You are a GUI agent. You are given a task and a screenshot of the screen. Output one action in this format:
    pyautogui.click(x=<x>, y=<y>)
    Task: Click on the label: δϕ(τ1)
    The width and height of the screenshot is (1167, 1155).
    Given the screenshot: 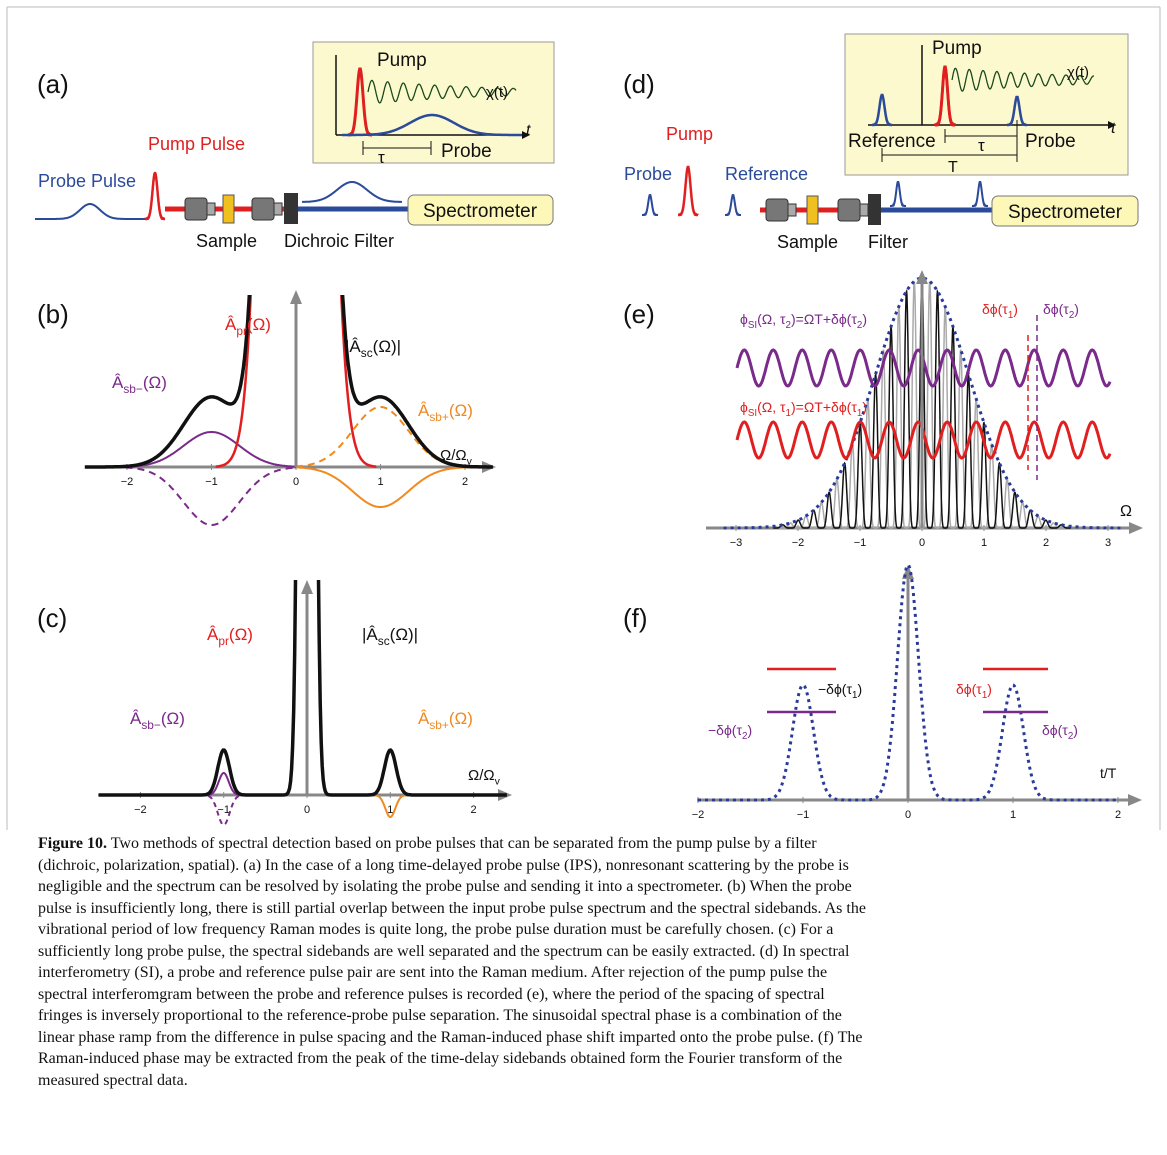 What is the action you would take?
    pyautogui.click(x=1000, y=311)
    